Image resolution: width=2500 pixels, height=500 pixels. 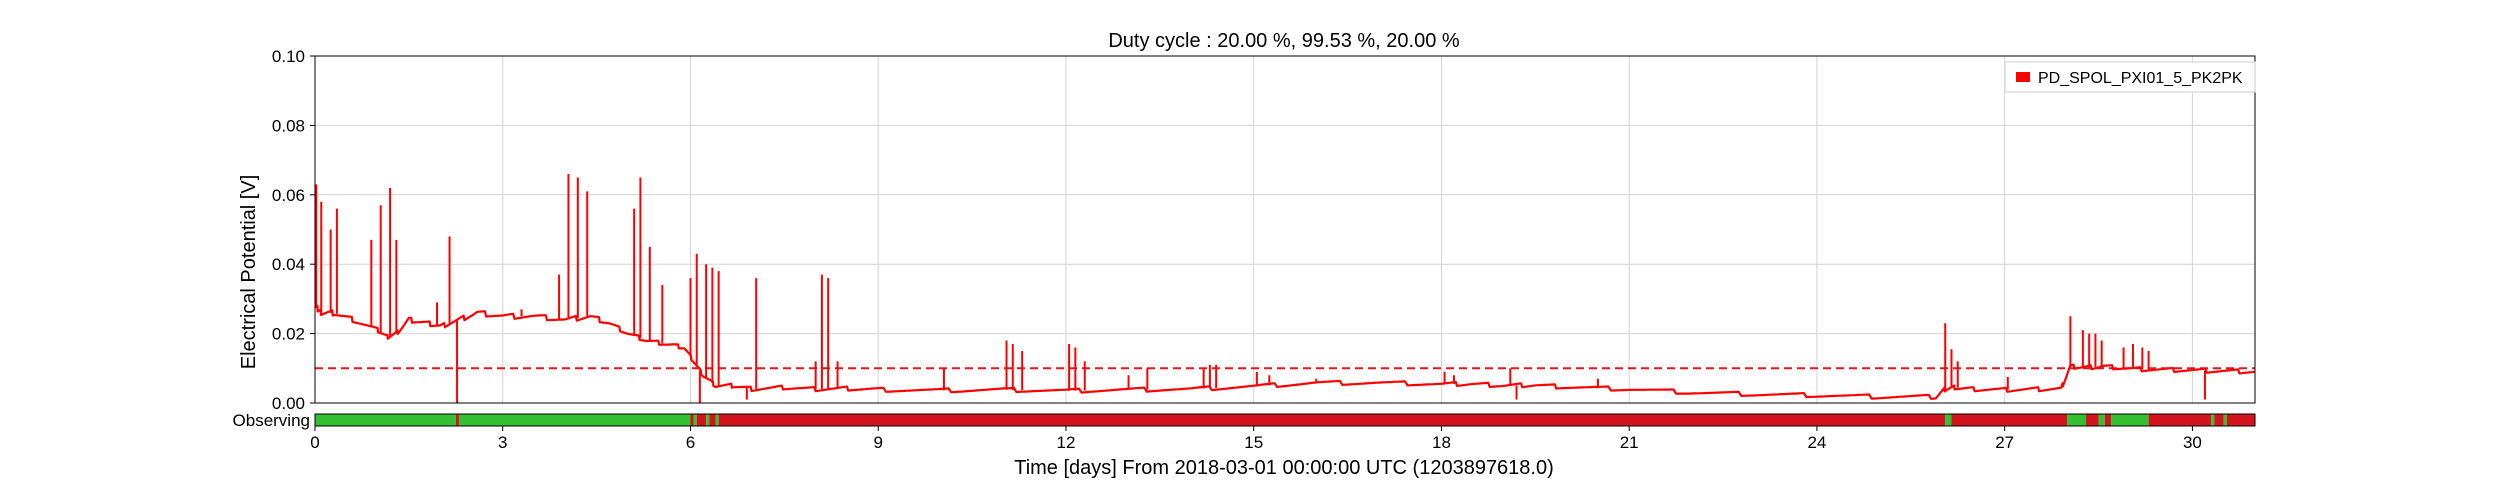 I want to click on y-axis-label: Electrical Potential [V], so click(x=249, y=272).